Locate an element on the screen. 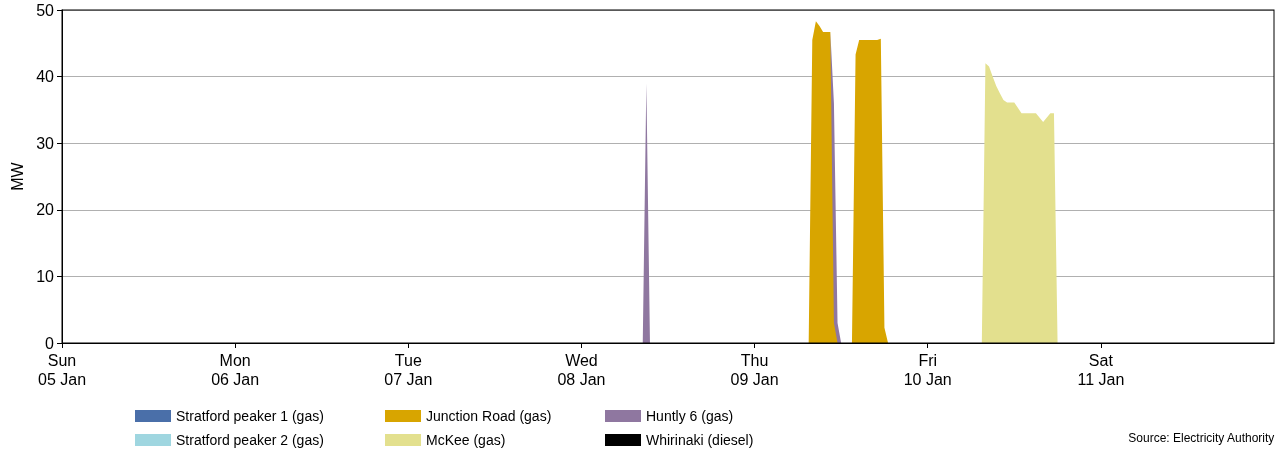 The height and width of the screenshot is (450, 1277). y-tick-label: 20 is located at coordinates (45, 210).